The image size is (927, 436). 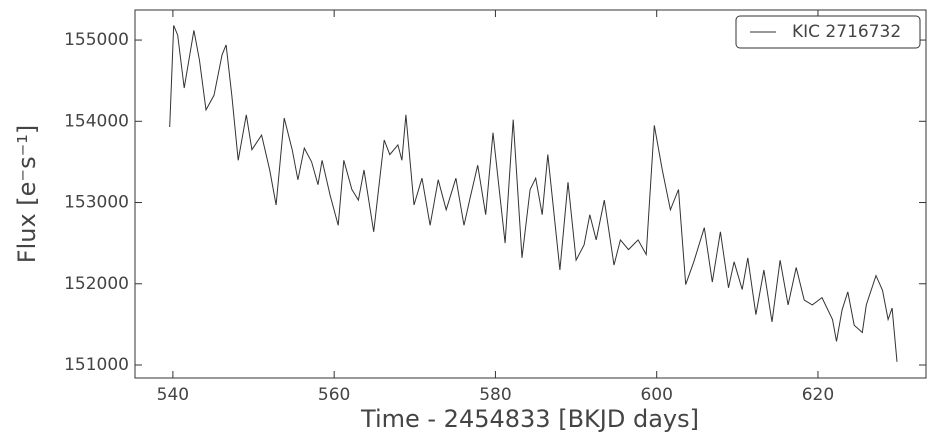 I want to click on x-tick-label: 600, so click(x=656, y=395).